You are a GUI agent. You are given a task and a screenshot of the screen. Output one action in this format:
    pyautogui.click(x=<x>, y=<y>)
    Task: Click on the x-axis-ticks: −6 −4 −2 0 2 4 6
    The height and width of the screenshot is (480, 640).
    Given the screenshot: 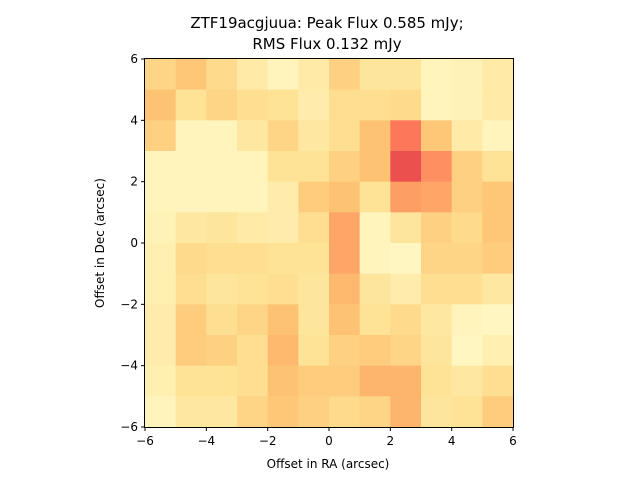 What is the action you would take?
    pyautogui.click(x=326, y=437)
    